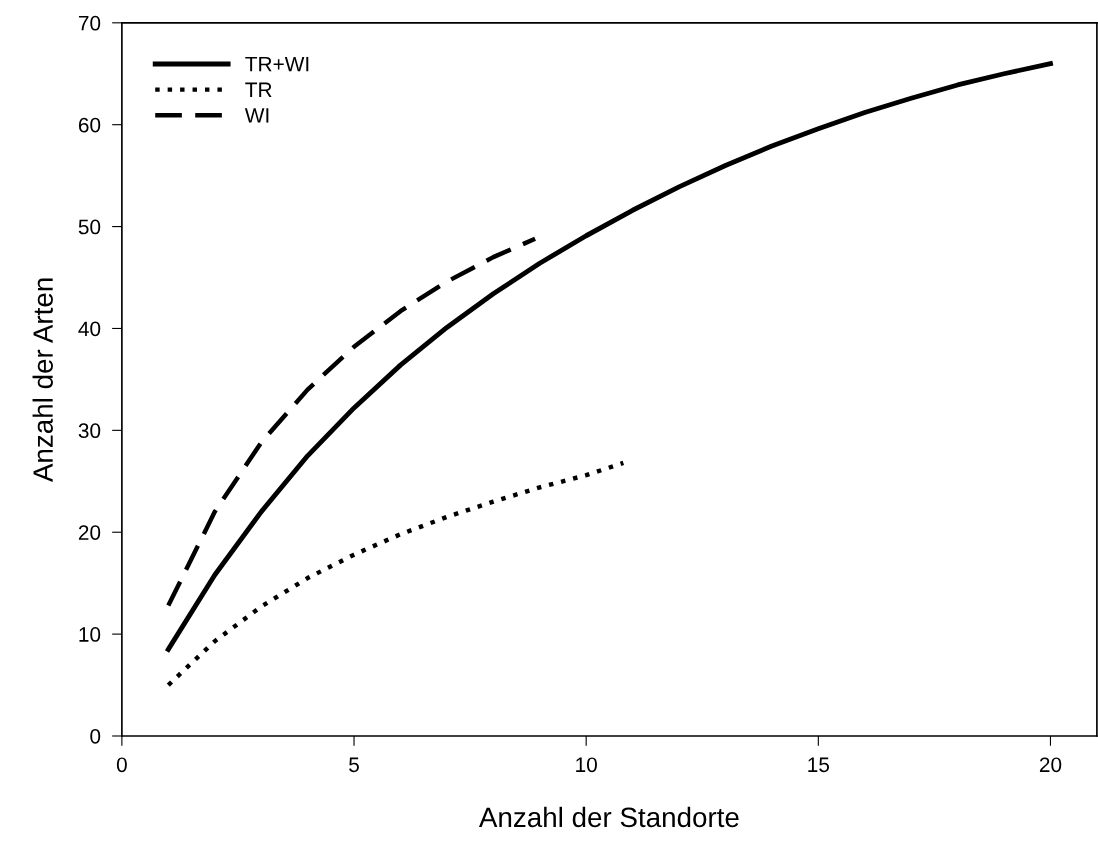 The image size is (1098, 845). What do you see at coordinates (258, 89) in the screenshot?
I see `legend-label: TR` at bounding box center [258, 89].